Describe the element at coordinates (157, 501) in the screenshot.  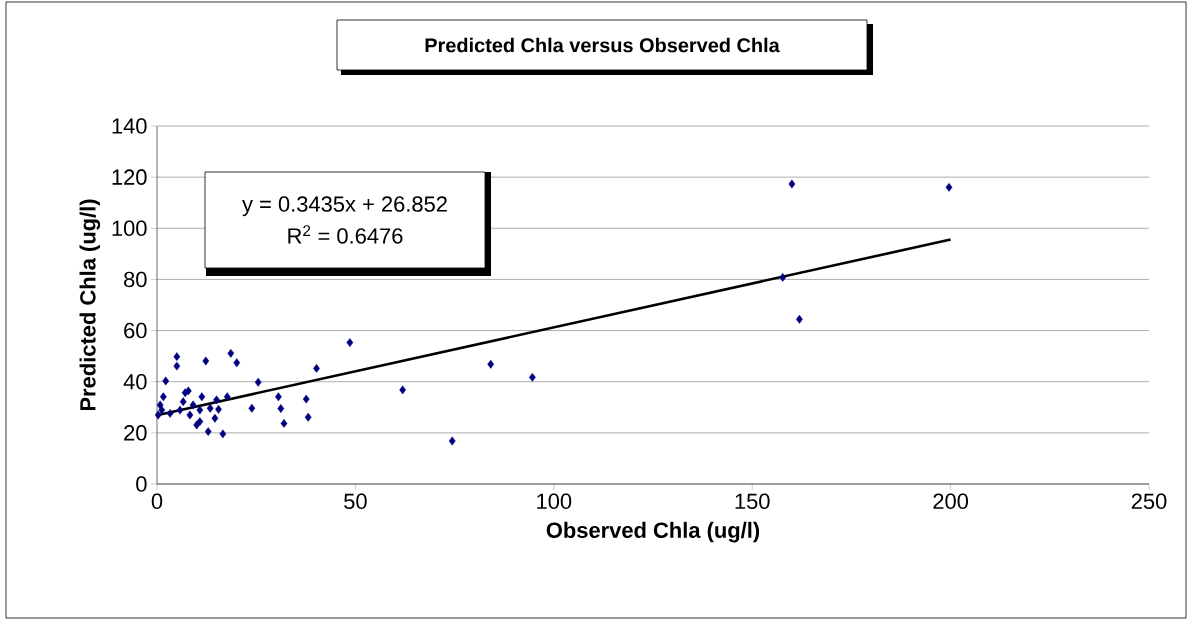
I see `x-tick-label: 0` at that location.